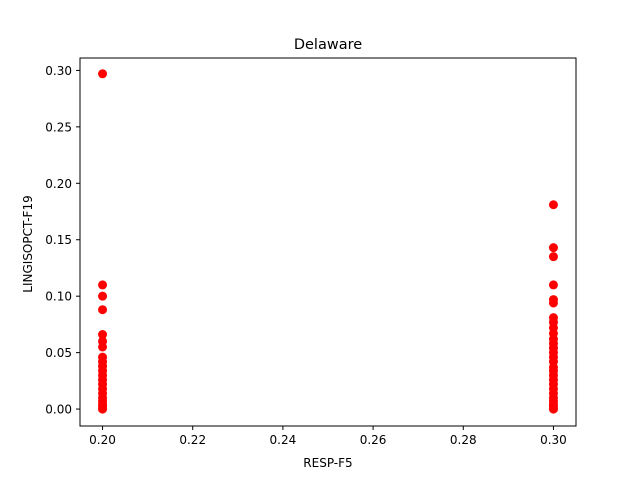  What do you see at coordinates (463, 440) in the screenshot?
I see `x-tick-label: 0.28` at bounding box center [463, 440].